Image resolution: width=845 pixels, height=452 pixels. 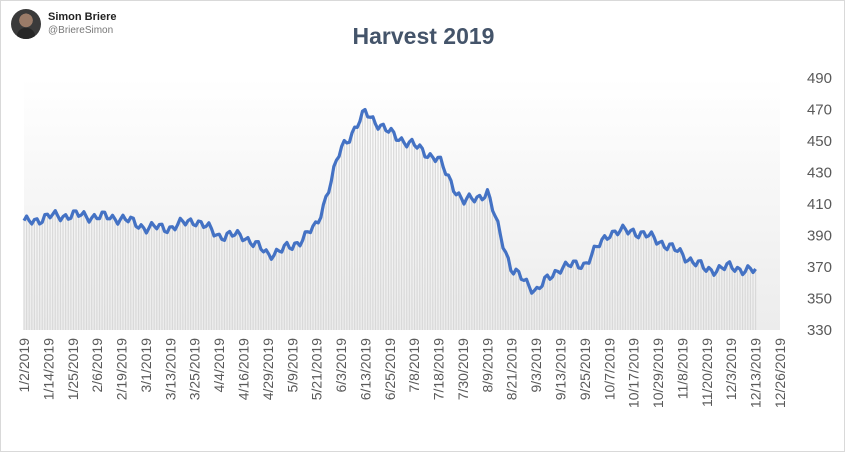 What do you see at coordinates (81, 30) in the screenshot?
I see `author-handle: @BriereSimon` at bounding box center [81, 30].